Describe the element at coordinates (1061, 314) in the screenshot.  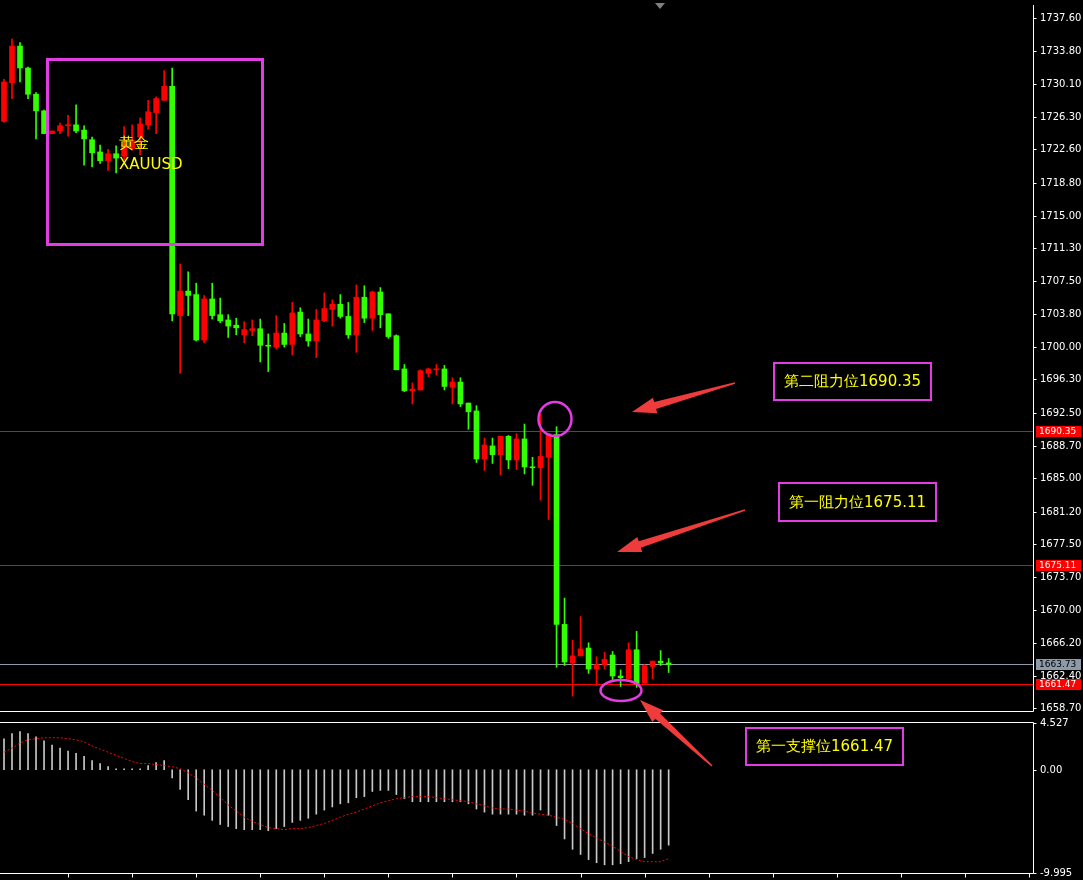
I see `y-tick-label: 1703.80` at that location.